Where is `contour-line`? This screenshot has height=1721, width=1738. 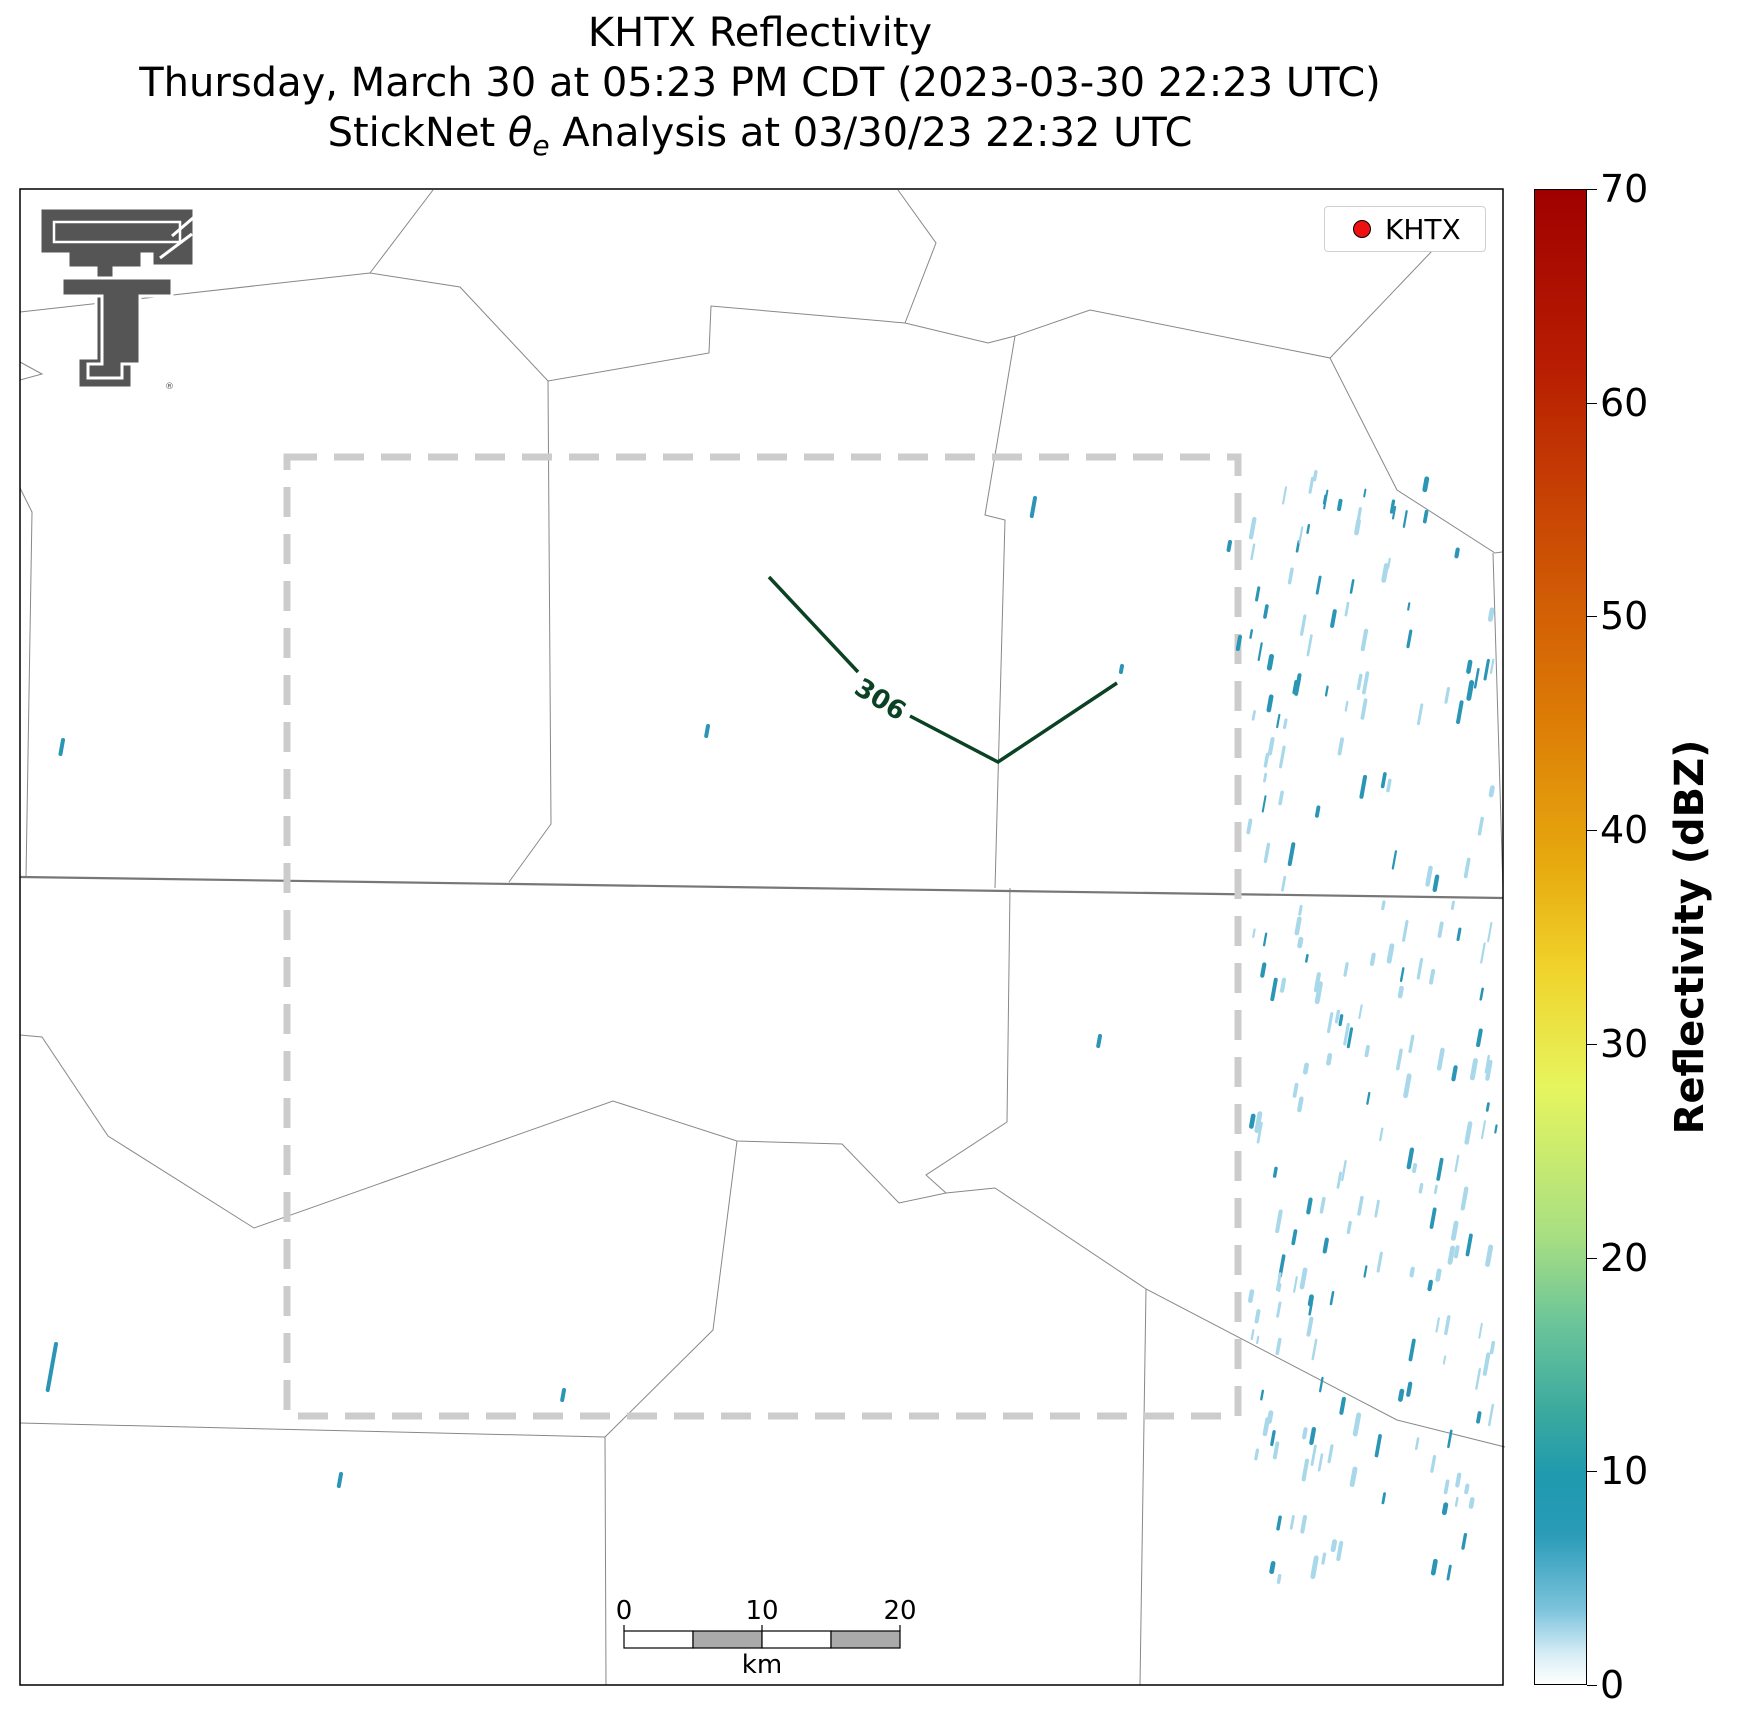
contour-line is located at coordinates (813, 624).